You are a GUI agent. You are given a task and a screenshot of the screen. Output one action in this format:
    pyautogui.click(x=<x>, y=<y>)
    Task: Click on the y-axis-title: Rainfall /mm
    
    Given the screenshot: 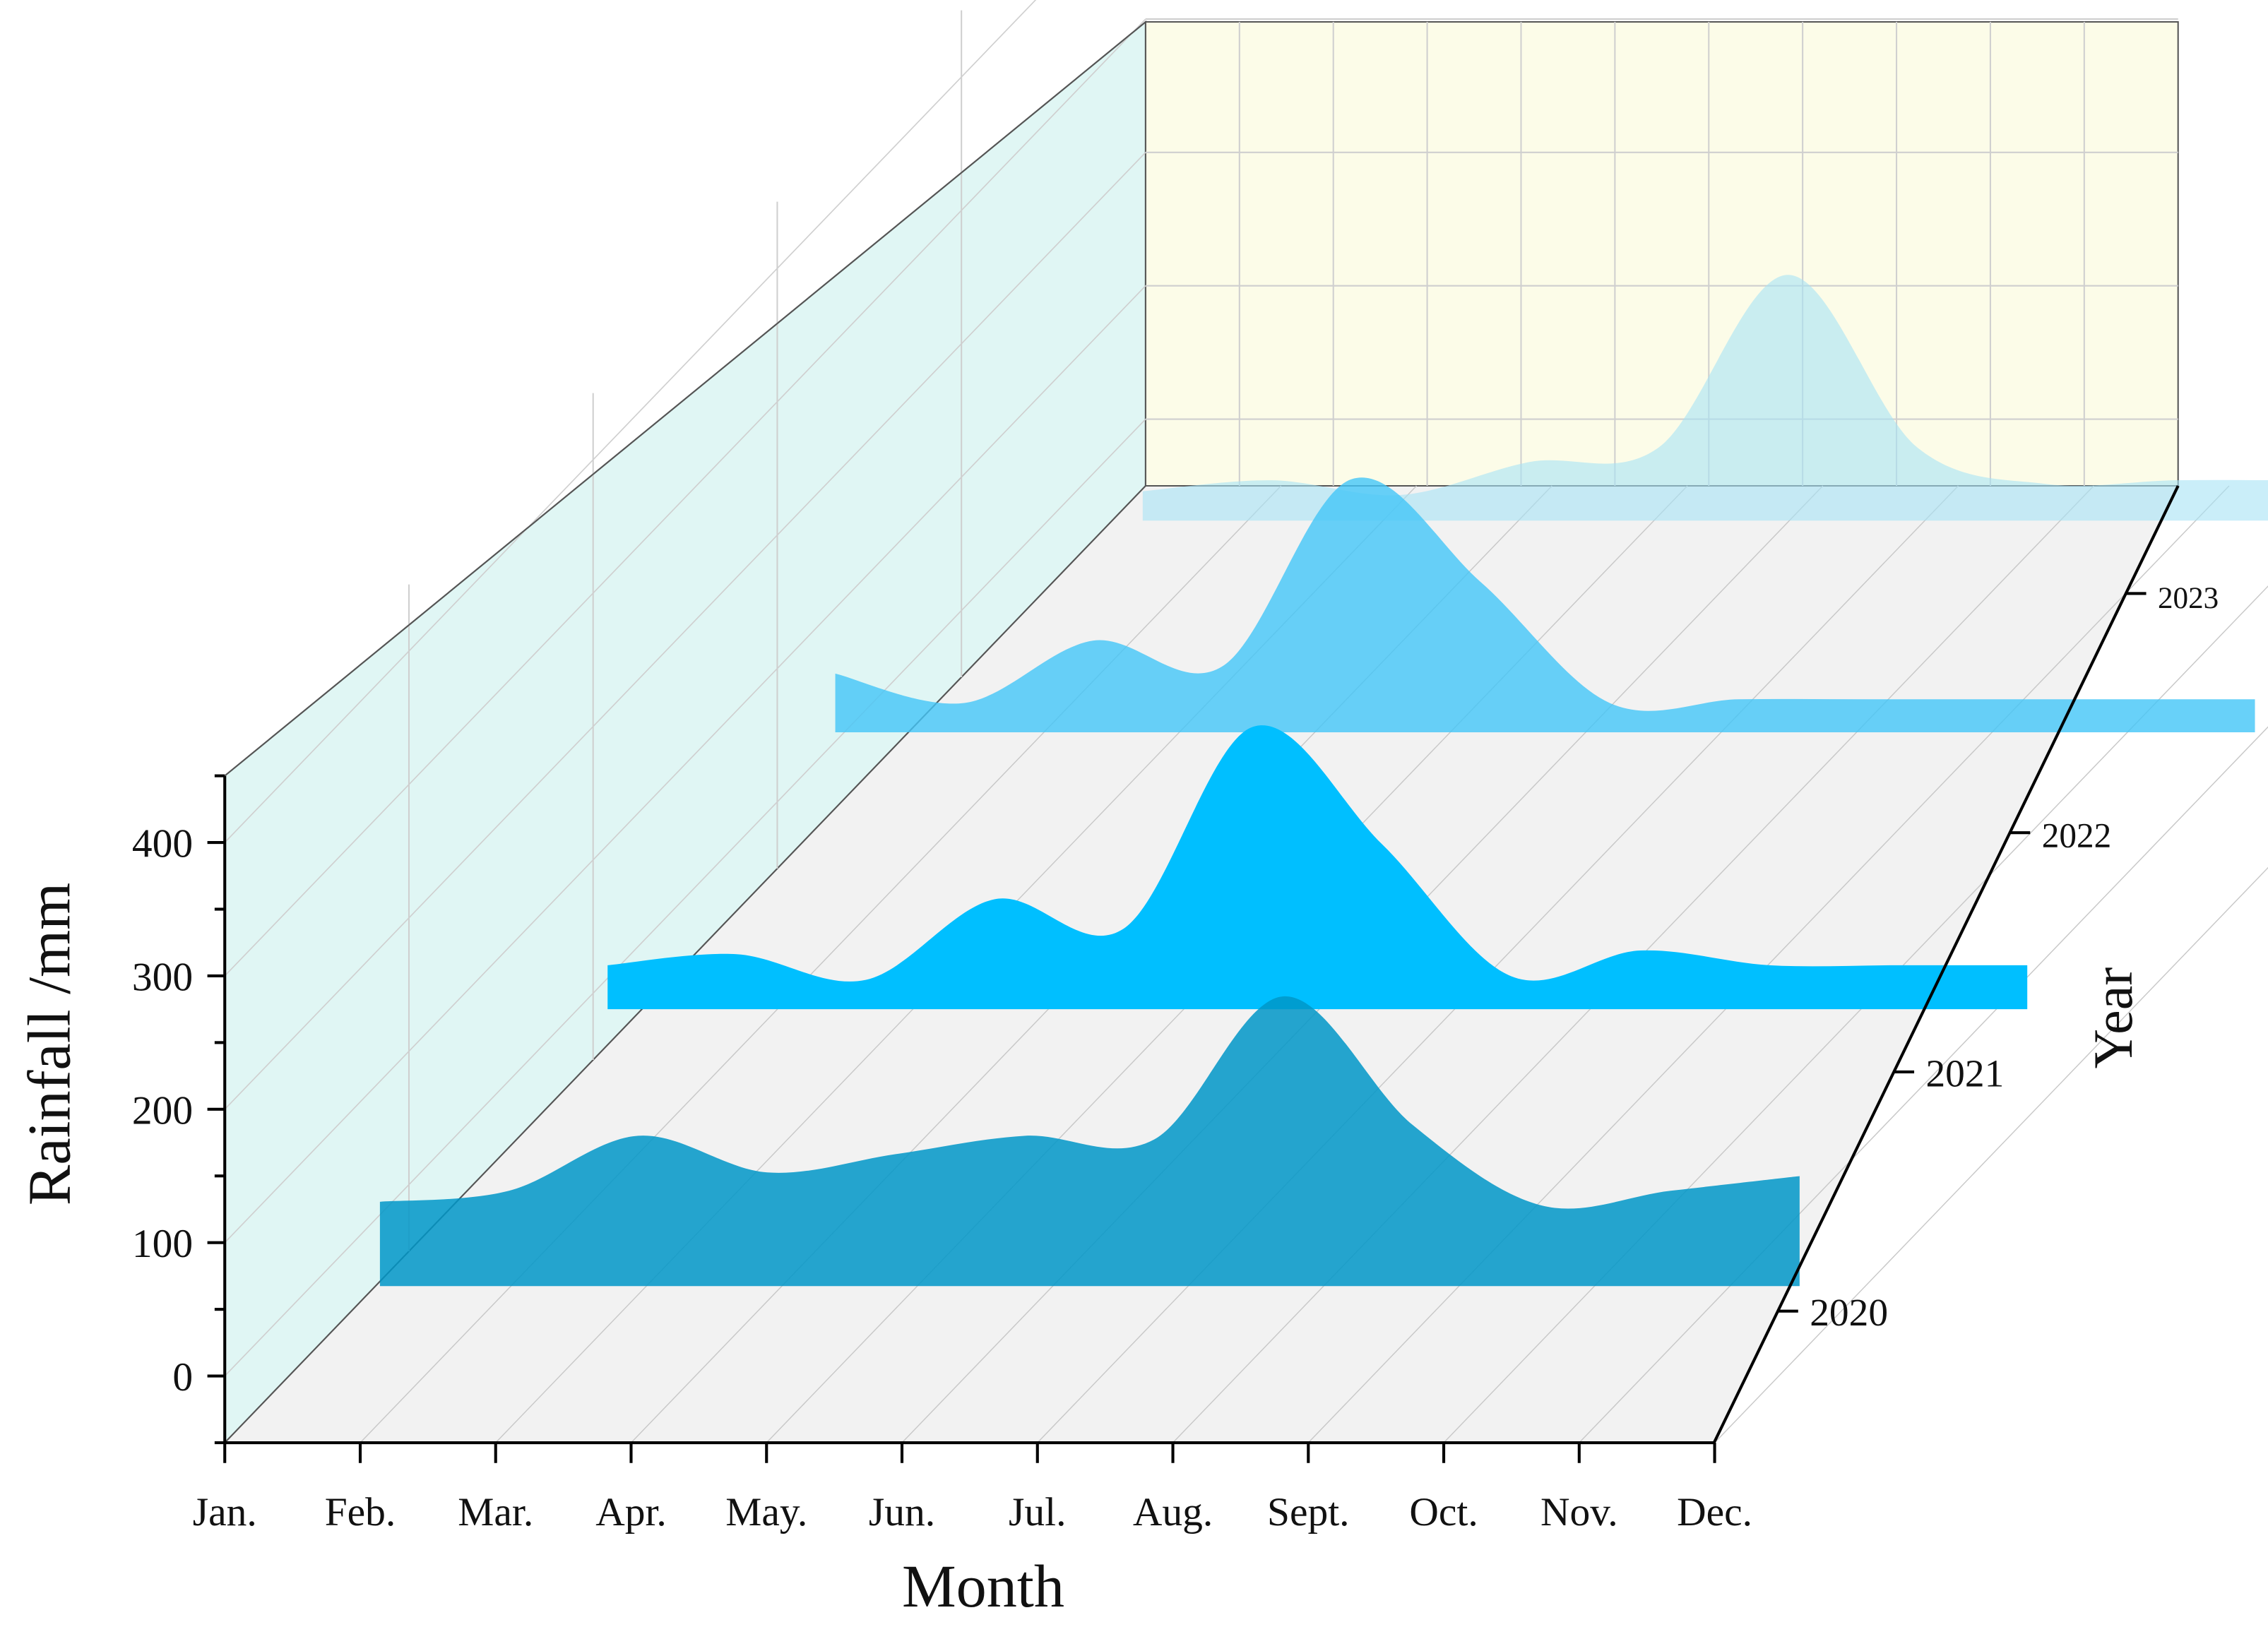 What is the action you would take?
    pyautogui.click(x=50, y=1044)
    